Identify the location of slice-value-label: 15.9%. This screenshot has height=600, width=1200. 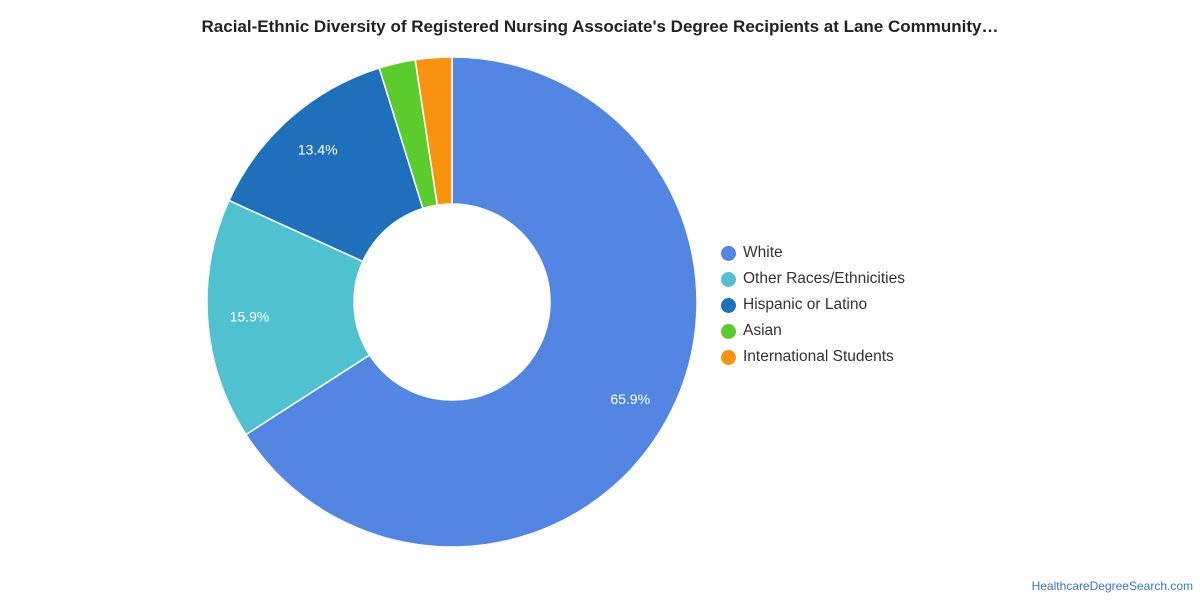
(250, 317).